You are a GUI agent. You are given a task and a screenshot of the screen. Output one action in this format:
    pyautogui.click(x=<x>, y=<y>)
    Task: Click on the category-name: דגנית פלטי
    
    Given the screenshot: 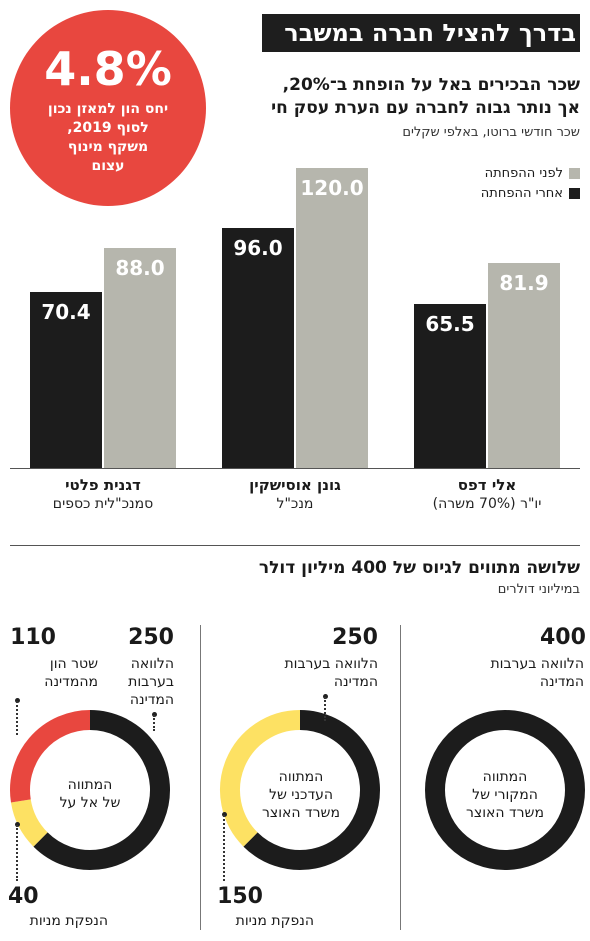 What is the action you would take?
    pyautogui.click(x=103, y=485)
    